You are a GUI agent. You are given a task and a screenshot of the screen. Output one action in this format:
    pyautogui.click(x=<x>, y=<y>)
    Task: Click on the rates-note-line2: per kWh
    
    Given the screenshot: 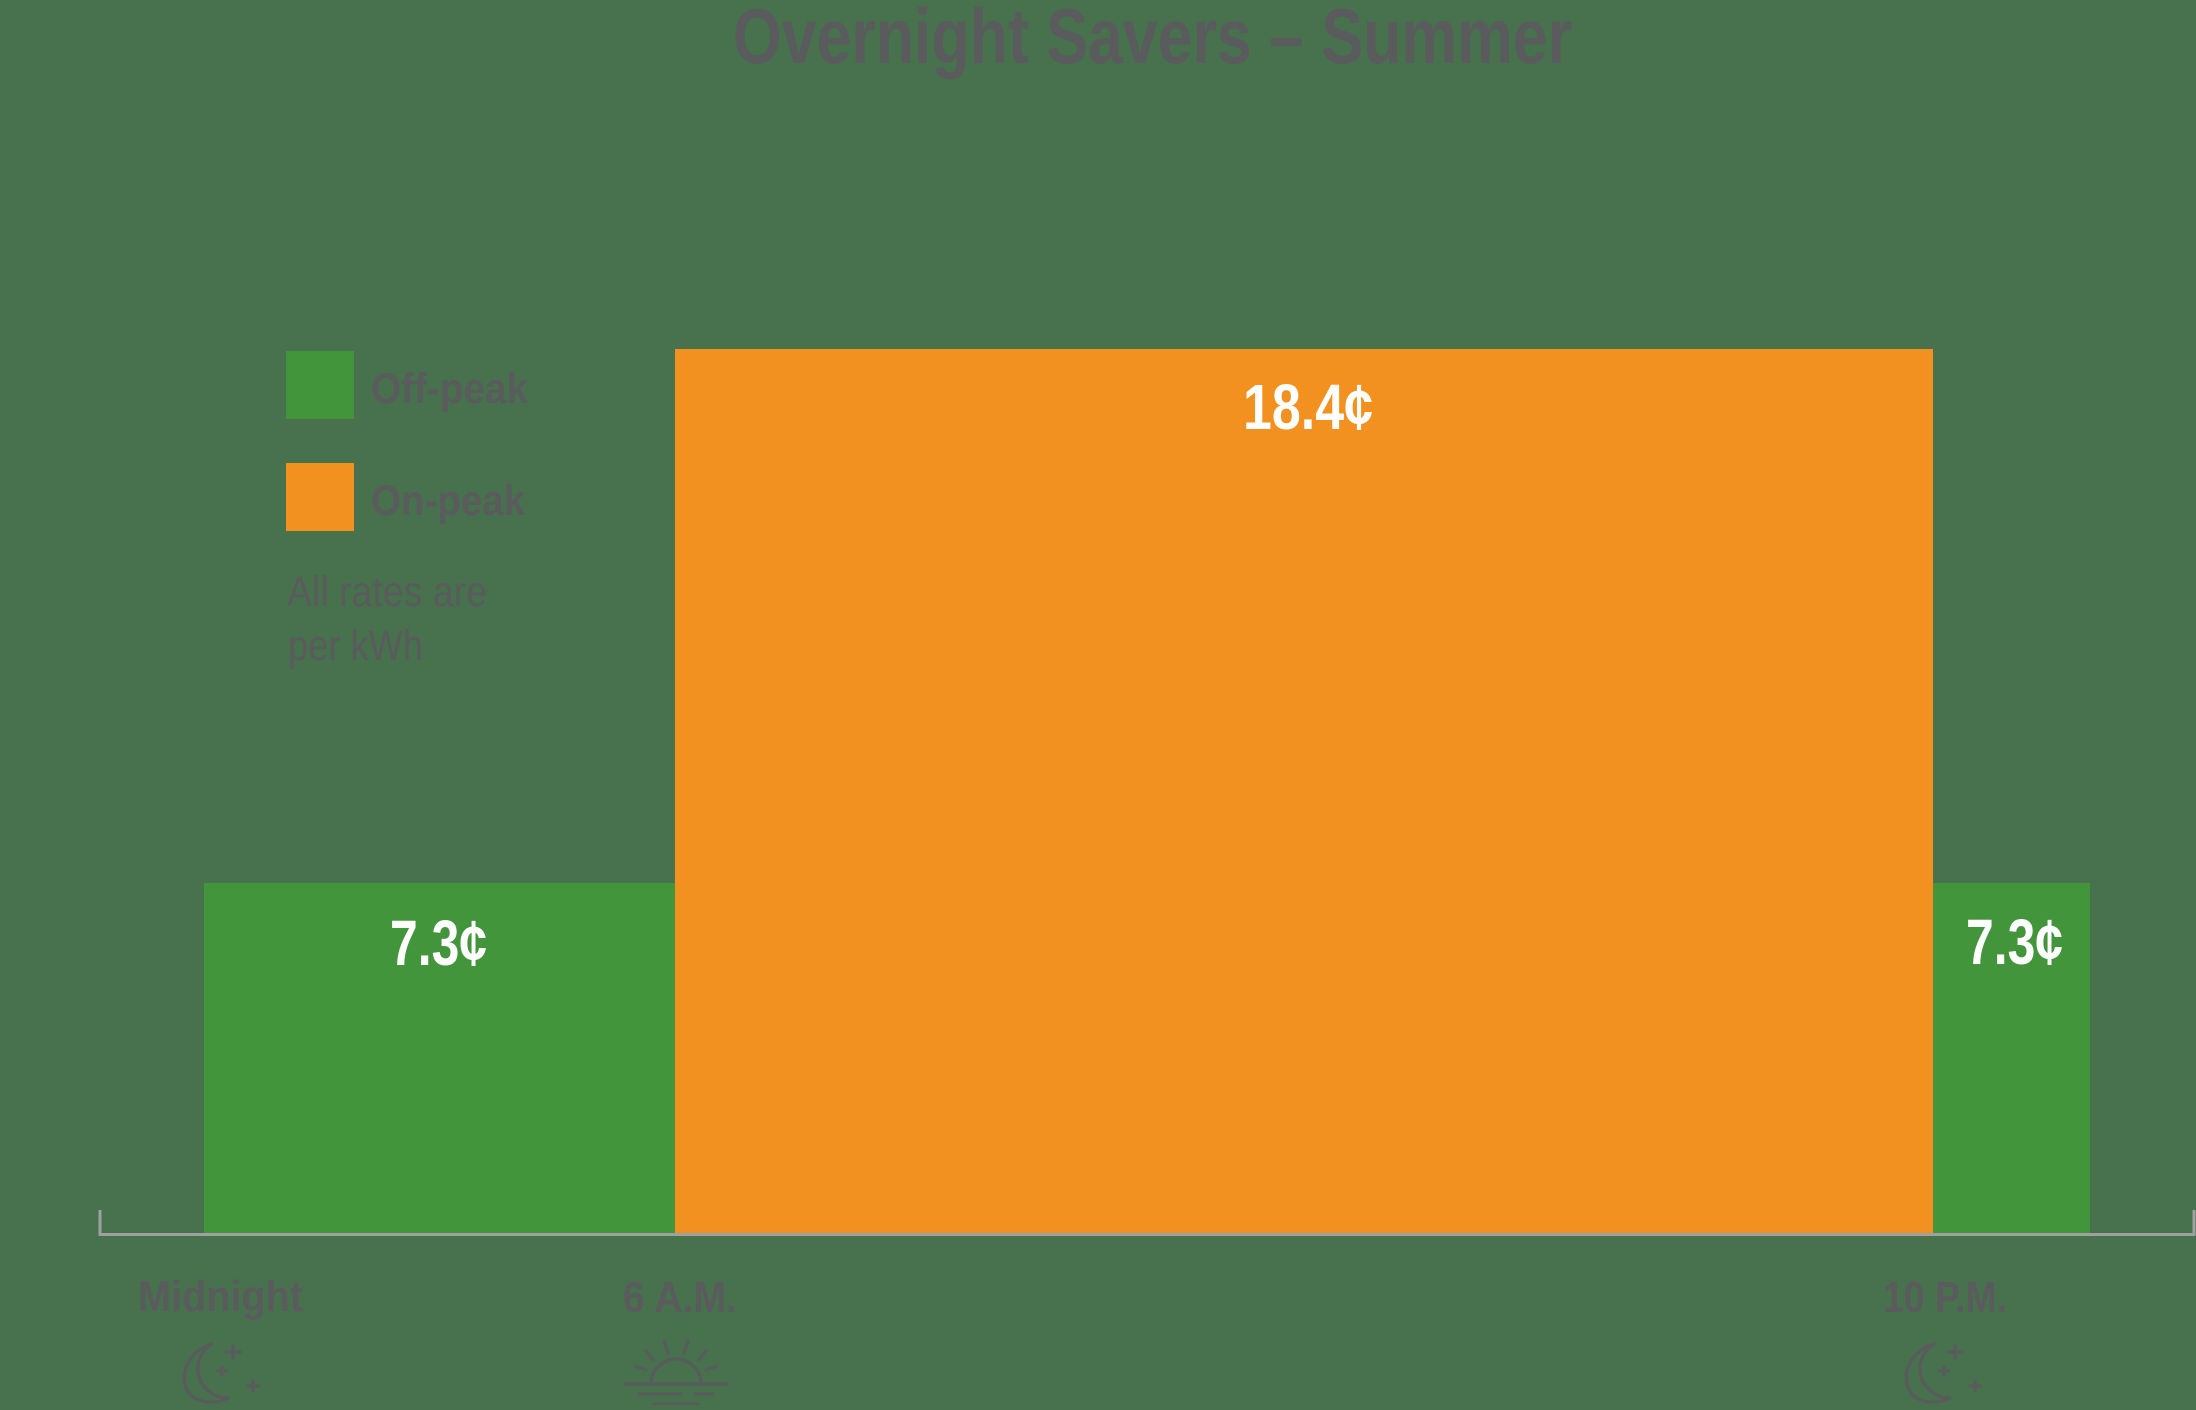 What is the action you would take?
    pyautogui.click(x=355, y=646)
    